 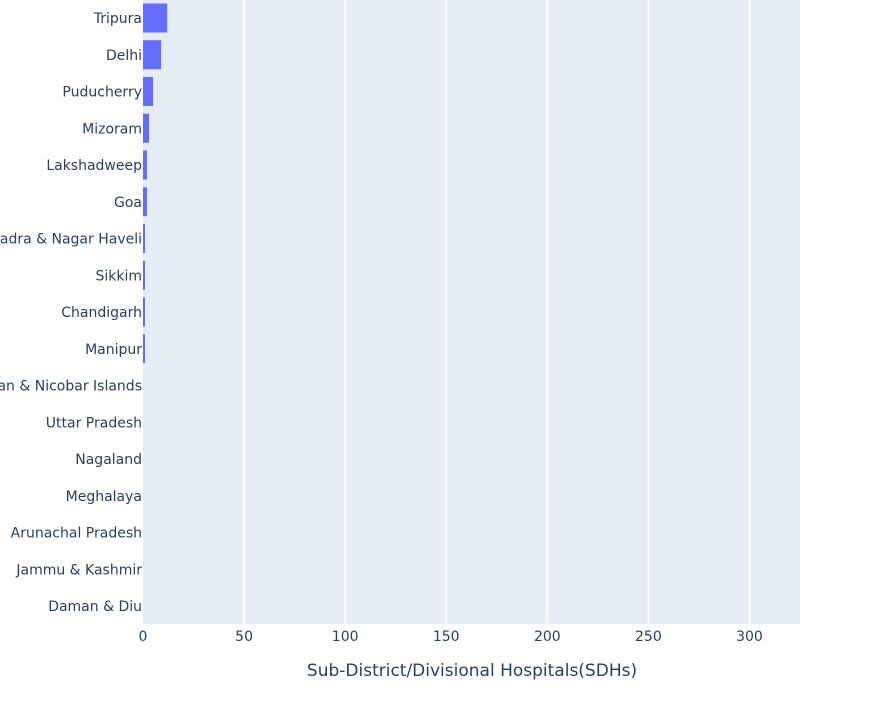 I want to click on x-tick-labels: 0 50 100 150 200 250 300, so click(x=451, y=637).